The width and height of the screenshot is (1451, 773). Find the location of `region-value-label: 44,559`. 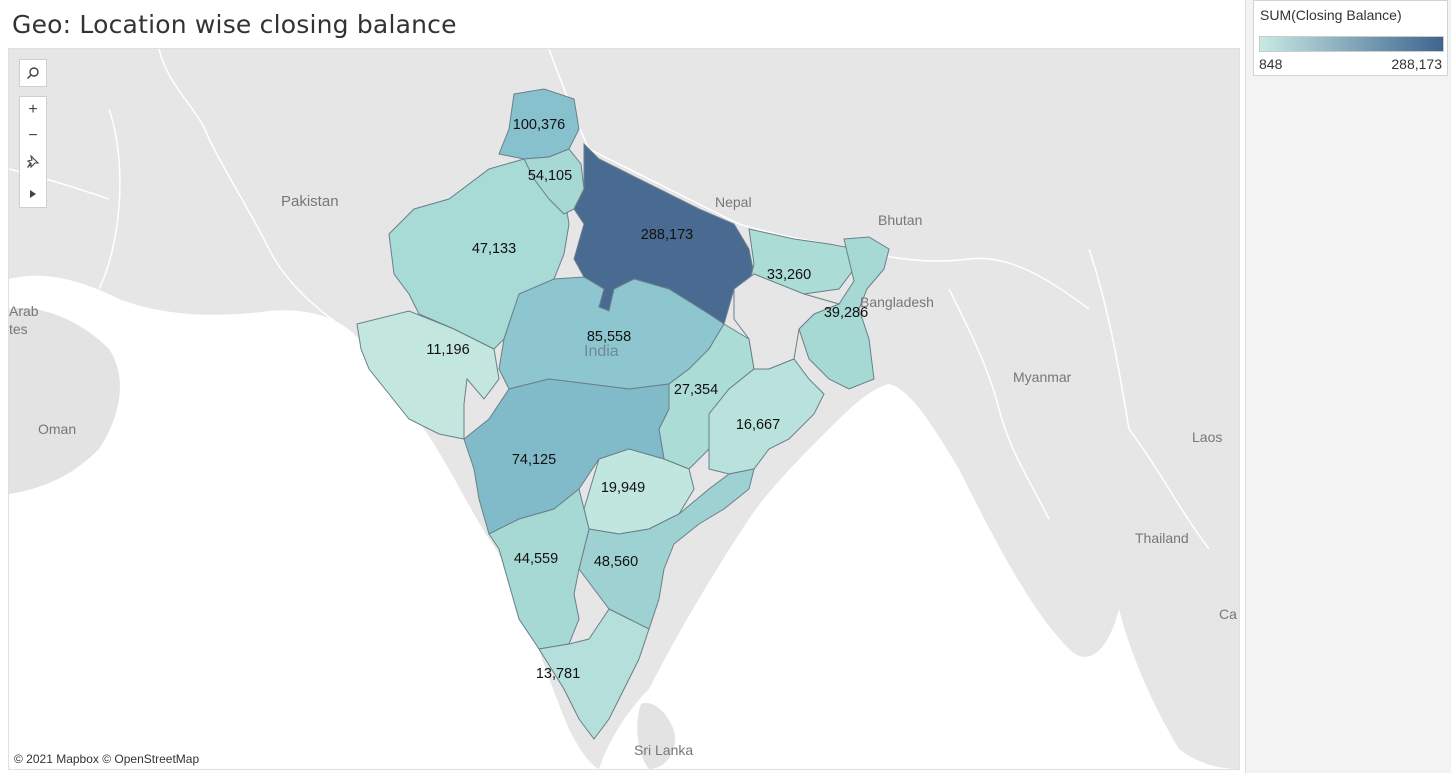

region-value-label: 44,559 is located at coordinates (536, 559).